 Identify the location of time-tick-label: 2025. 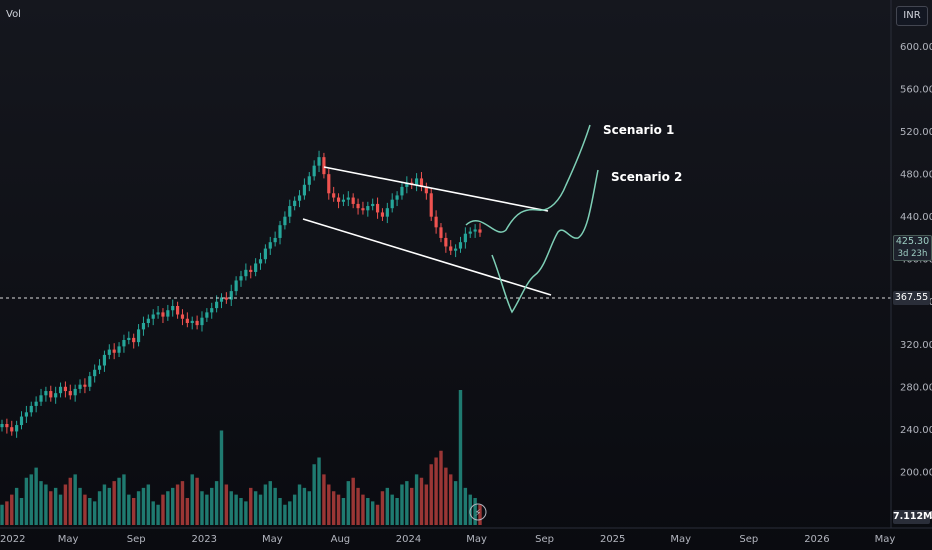
(612, 539).